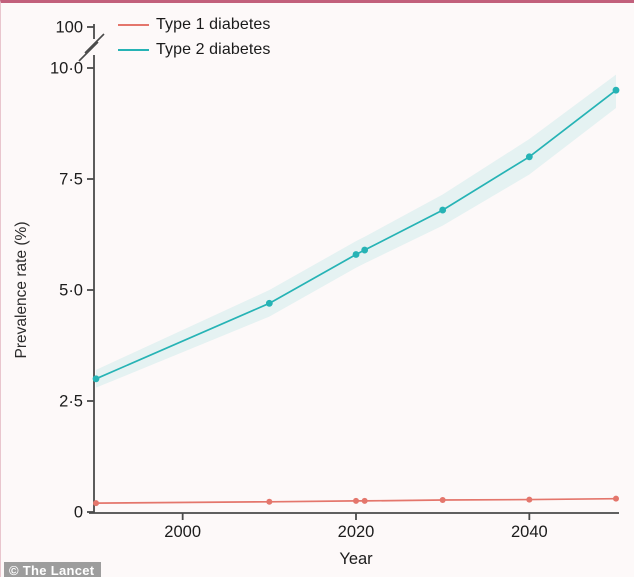  I want to click on x-tick-label: 2020, so click(356, 532).